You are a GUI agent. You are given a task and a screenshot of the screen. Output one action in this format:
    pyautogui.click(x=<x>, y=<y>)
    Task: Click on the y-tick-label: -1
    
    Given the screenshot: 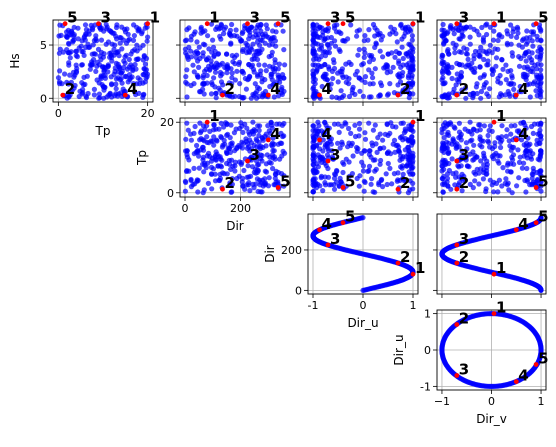 What is the action you would take?
    pyautogui.click(x=425, y=386)
    